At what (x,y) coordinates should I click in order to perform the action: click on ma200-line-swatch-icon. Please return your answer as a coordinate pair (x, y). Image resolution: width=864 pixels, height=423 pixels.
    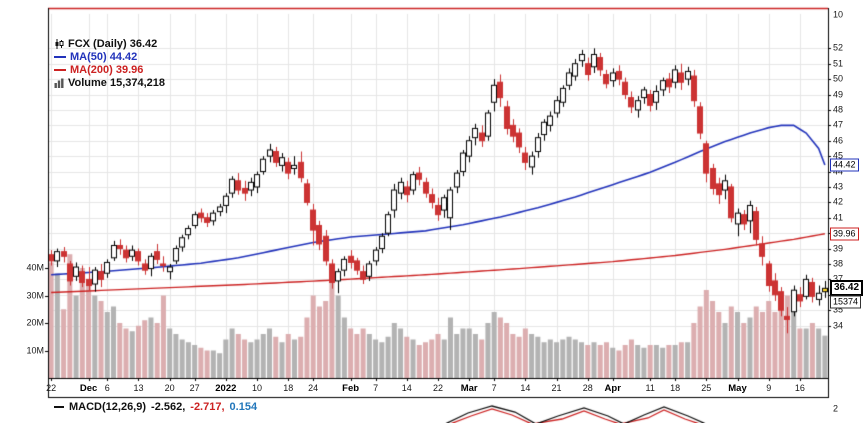
    Looking at the image, I should click on (60, 69).